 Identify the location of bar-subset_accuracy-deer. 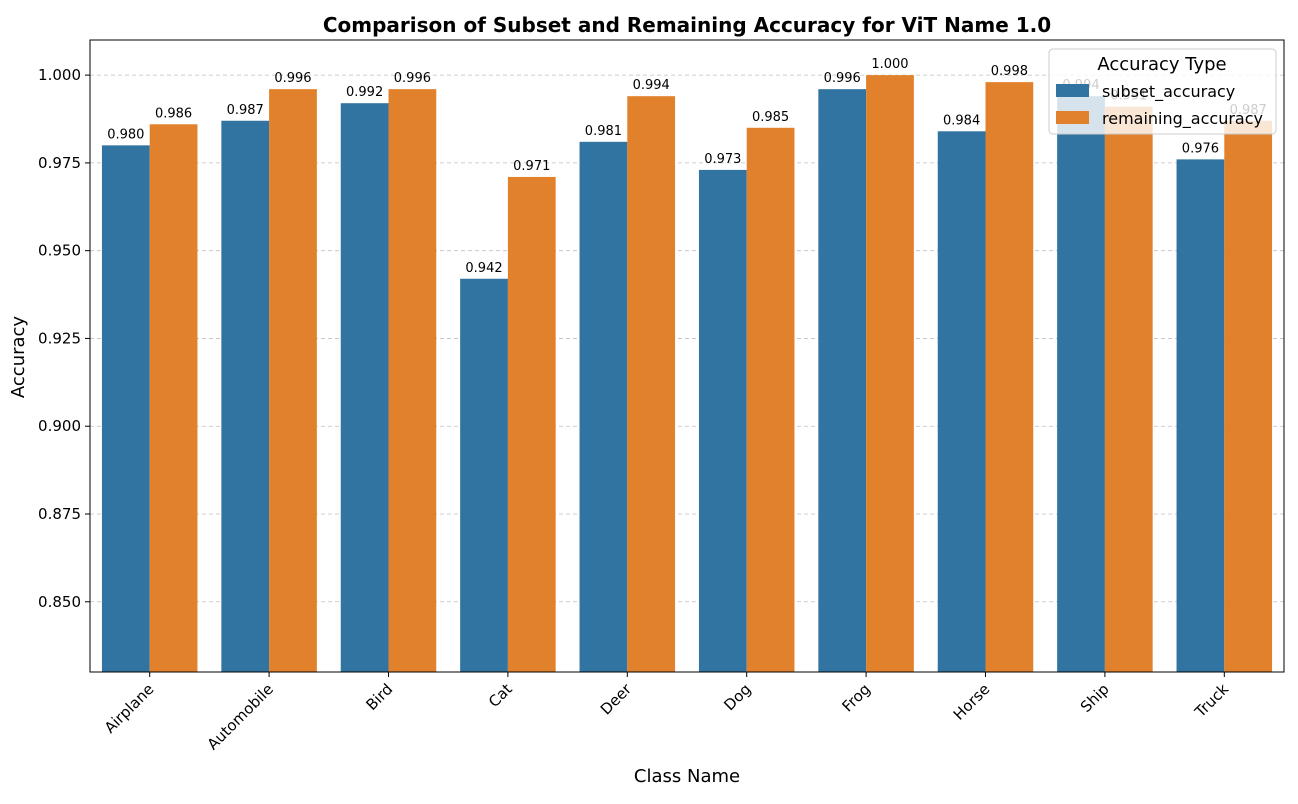
(603, 407).